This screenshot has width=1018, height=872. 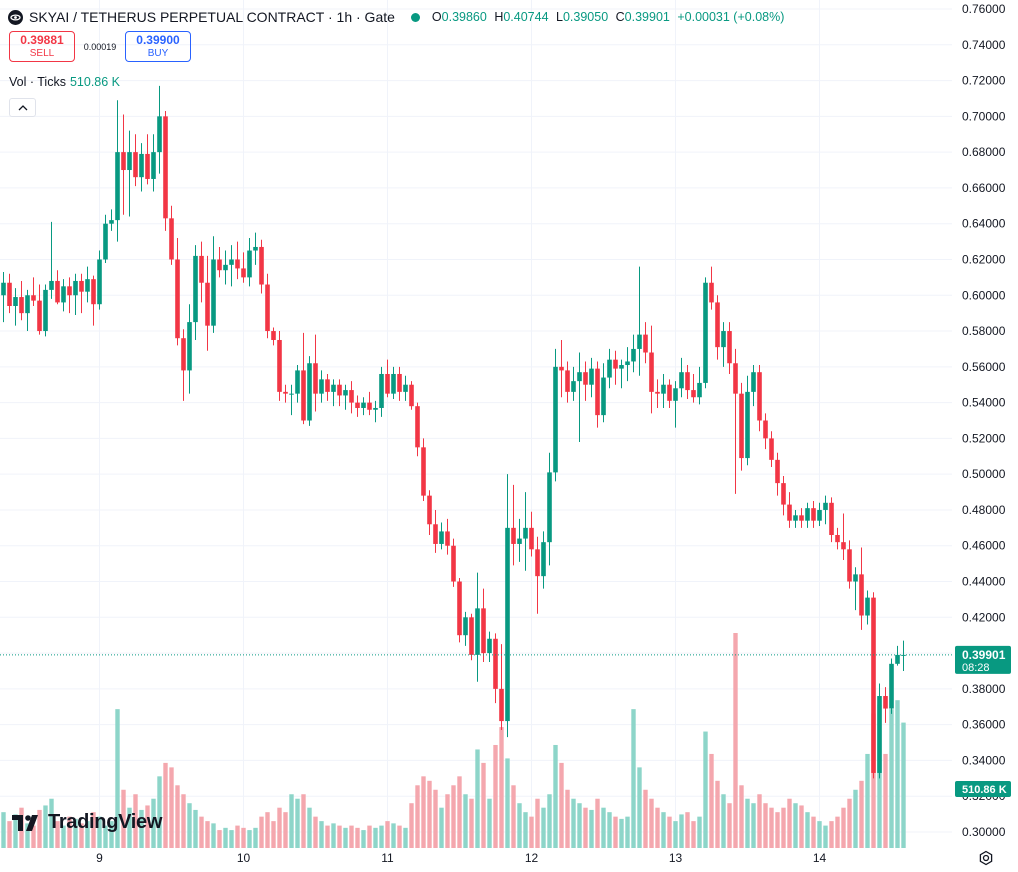 I want to click on last-price-label: 0.39901, so click(x=984, y=655).